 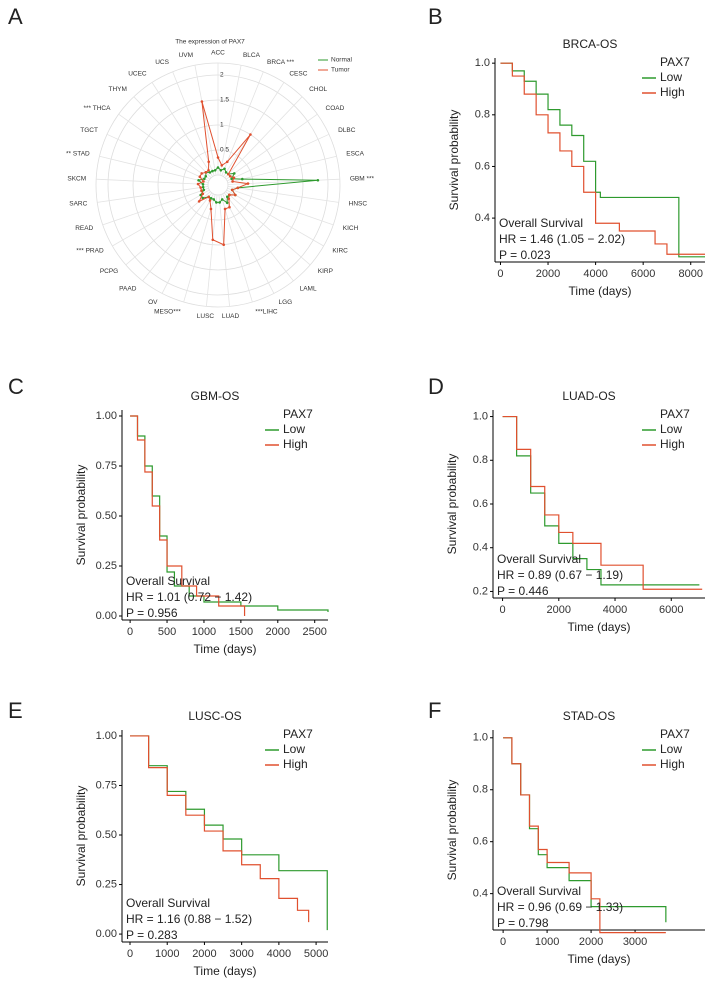 What do you see at coordinates (153, 302) in the screenshot?
I see `radar-category-label: OV` at bounding box center [153, 302].